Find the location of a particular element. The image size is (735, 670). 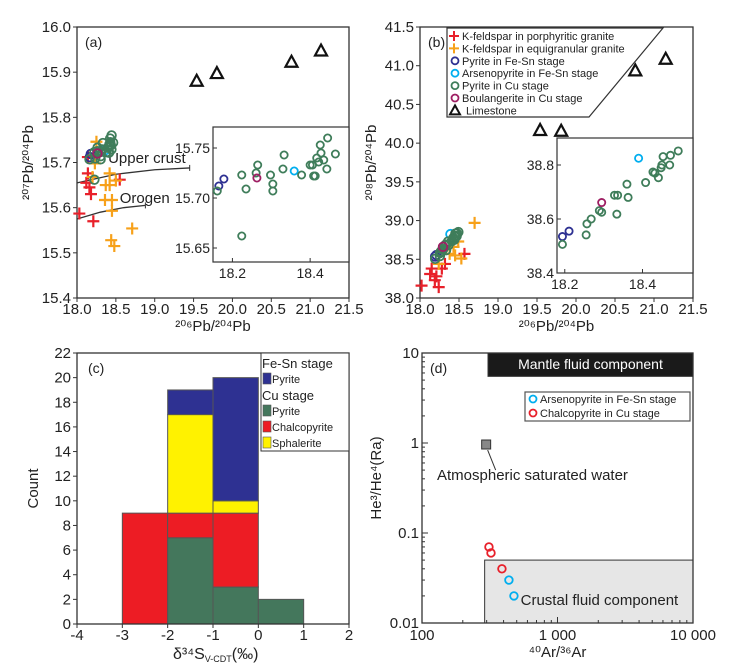

y-tick-label: 15.4 is located at coordinates (56, 298).